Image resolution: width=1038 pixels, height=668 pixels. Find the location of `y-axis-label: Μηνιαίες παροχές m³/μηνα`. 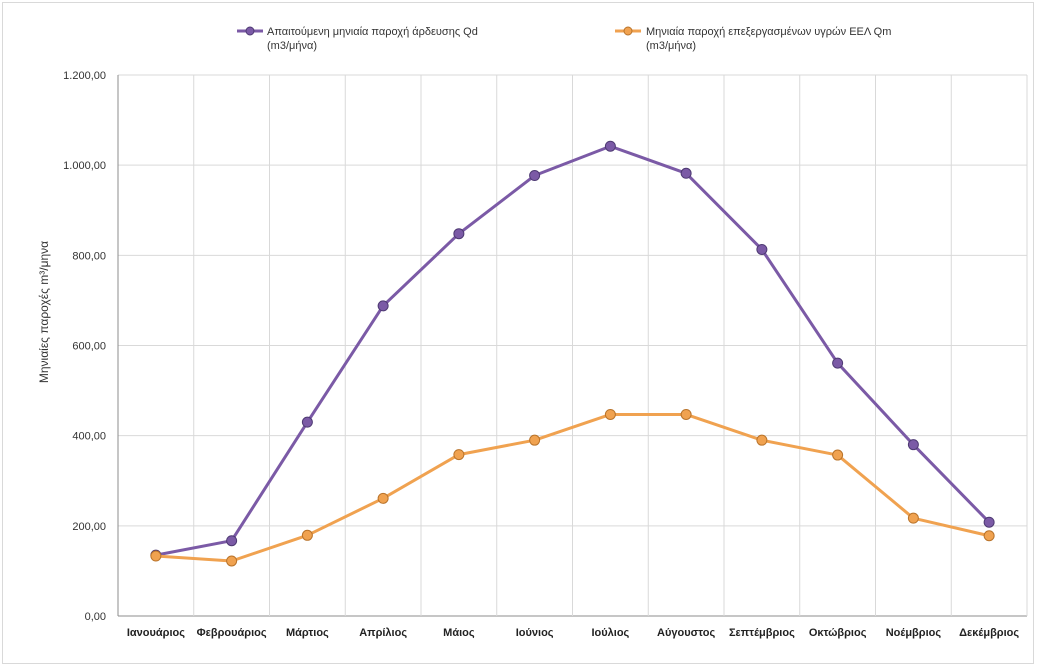

y-axis-label: Μηνιαίες παροχές m³/μηνα is located at coordinates (44, 312).